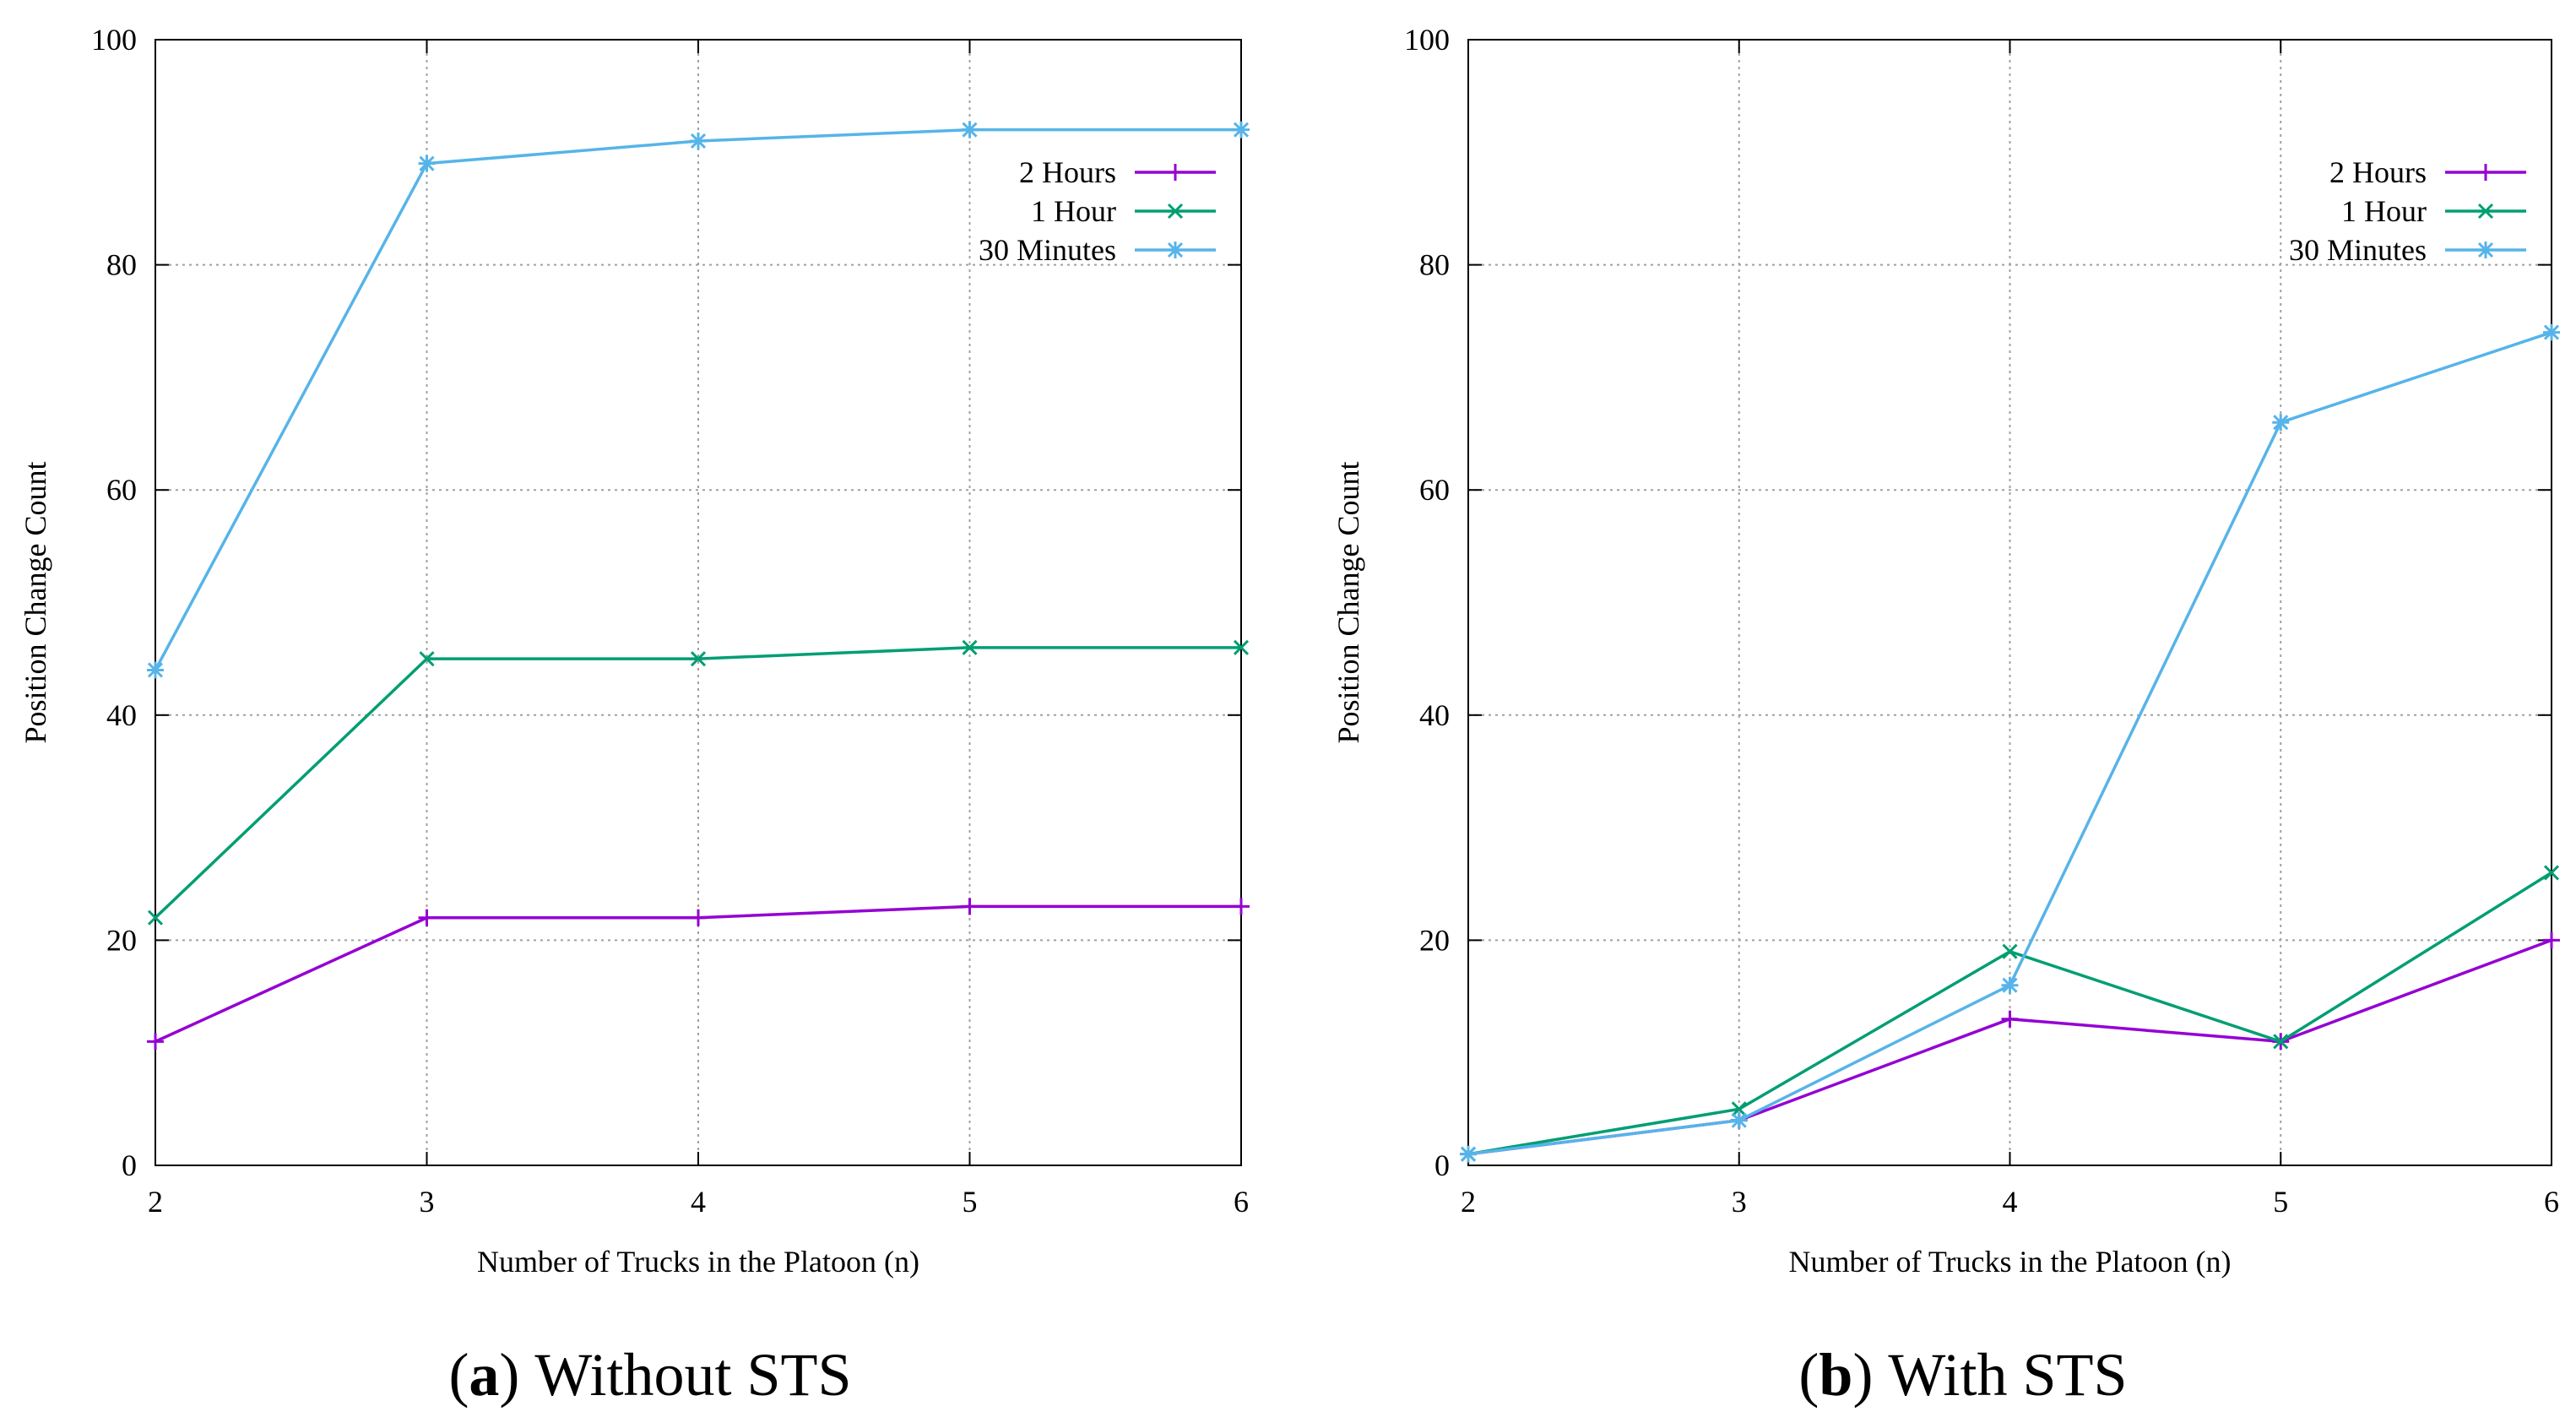 This screenshot has width=2576, height=1428. I want to click on caption-text: With STS, so click(2000, 1375).